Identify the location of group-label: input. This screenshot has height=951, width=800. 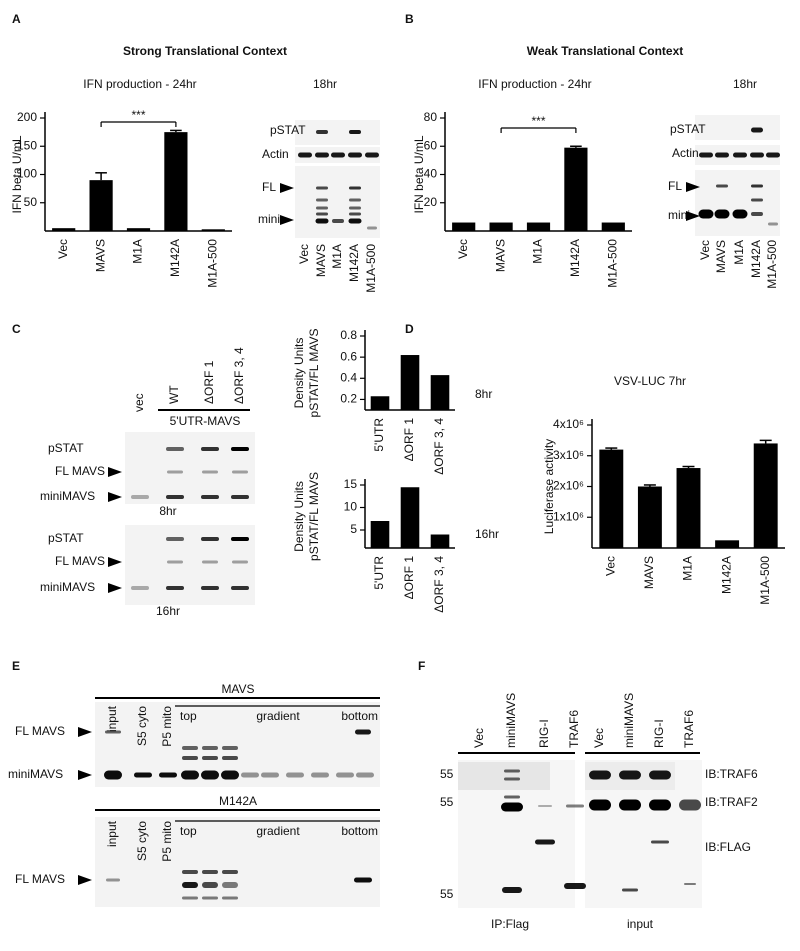
(640, 924).